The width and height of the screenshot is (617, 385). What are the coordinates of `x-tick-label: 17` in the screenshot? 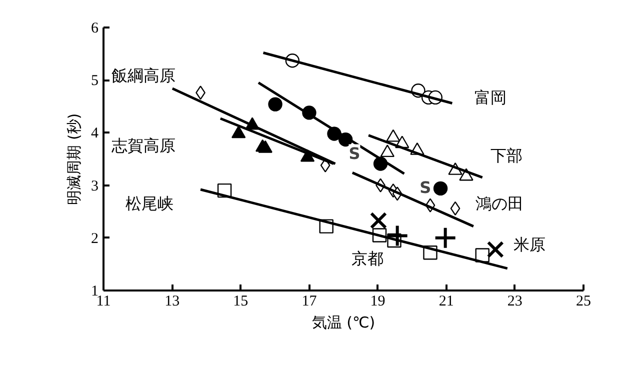 It's located at (310, 302).